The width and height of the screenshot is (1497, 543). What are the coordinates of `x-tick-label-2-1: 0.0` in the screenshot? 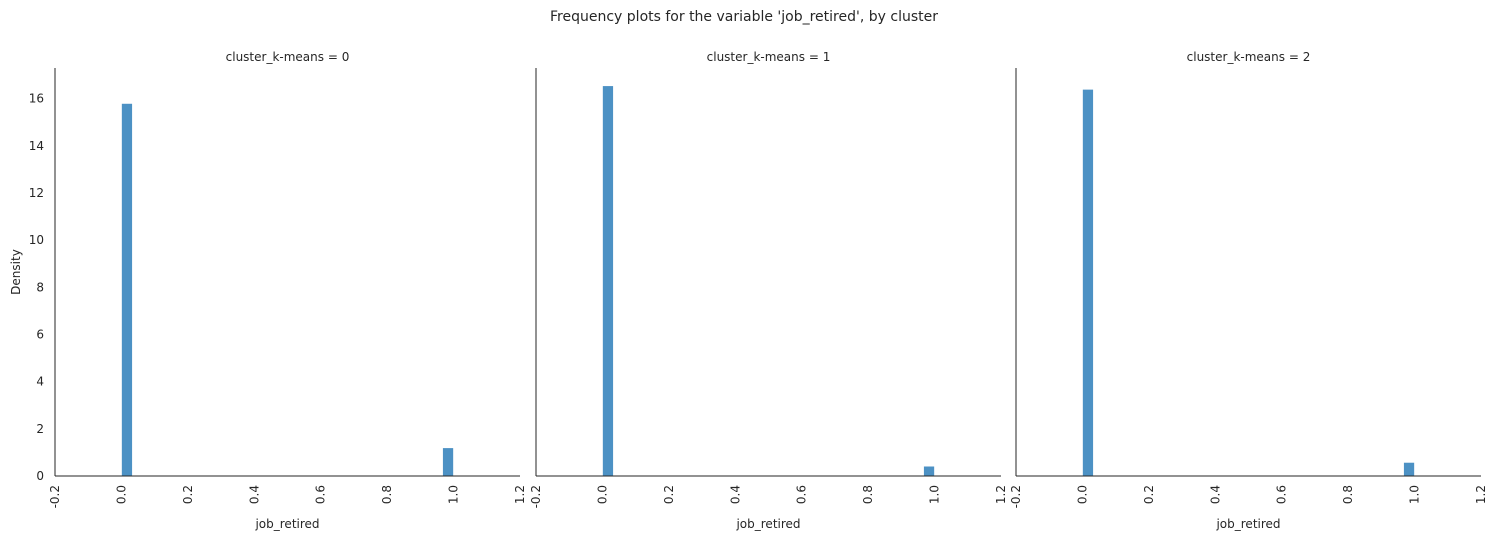 It's located at (1082, 494).